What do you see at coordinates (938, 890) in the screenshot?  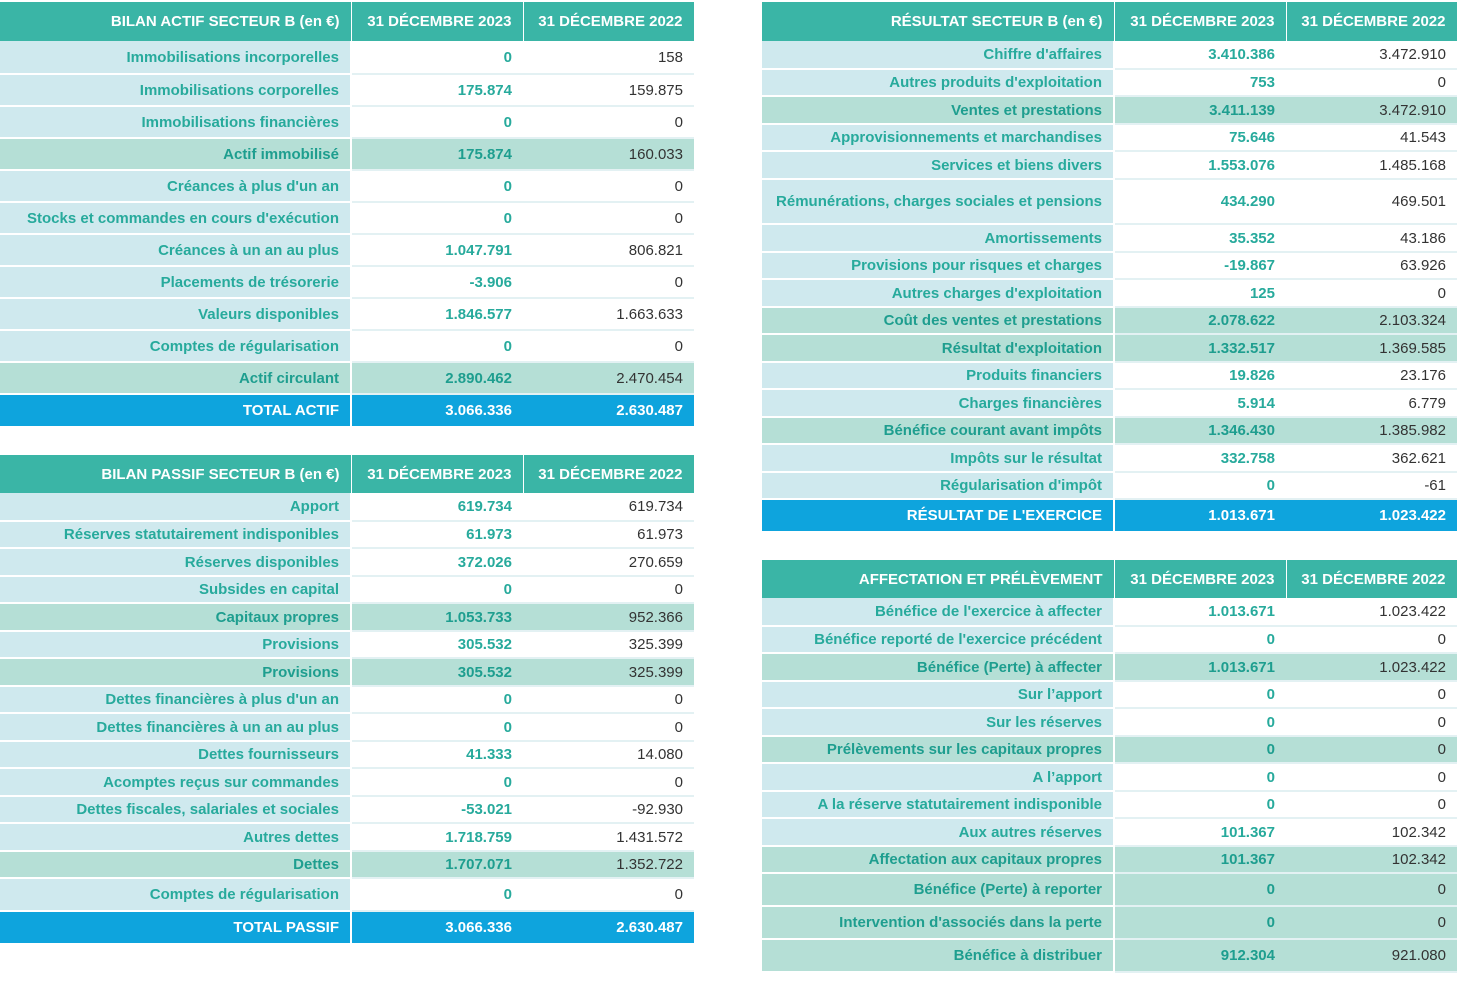 I see `row-label: Bénéfice (Perte) à reporter` at bounding box center [938, 890].